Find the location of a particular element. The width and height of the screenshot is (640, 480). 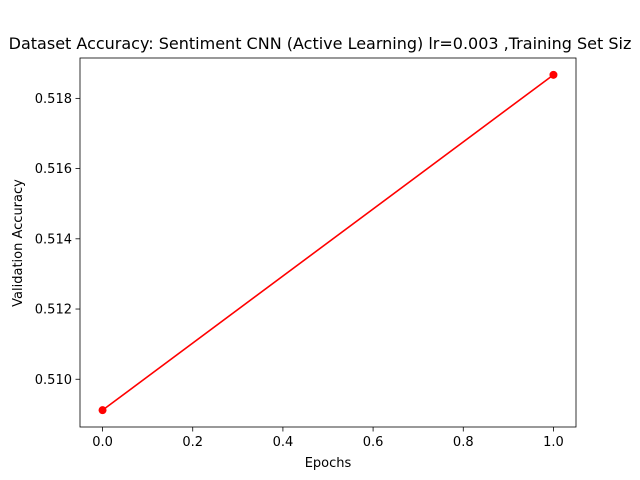

x-tick-label: 0.8 is located at coordinates (463, 442).